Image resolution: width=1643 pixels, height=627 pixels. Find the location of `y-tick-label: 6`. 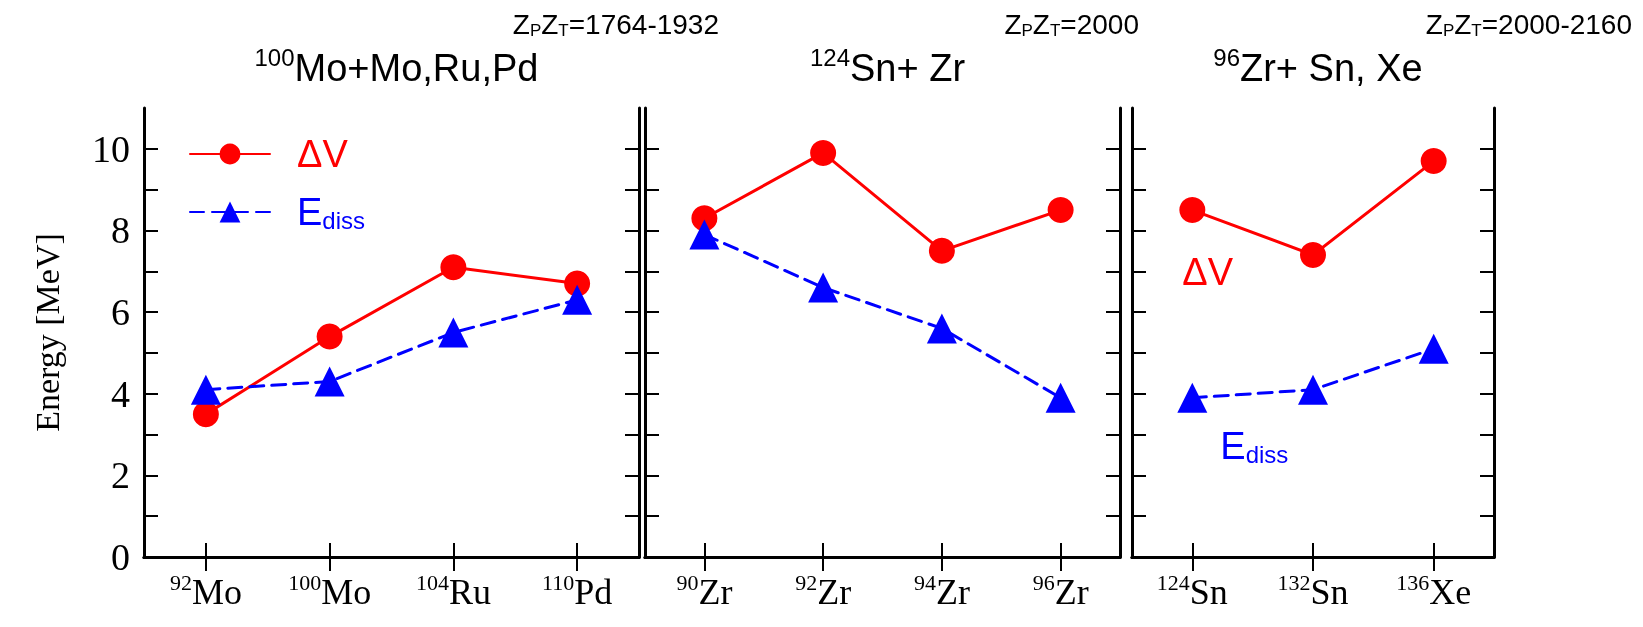

y-tick-label: 6 is located at coordinates (120, 312).